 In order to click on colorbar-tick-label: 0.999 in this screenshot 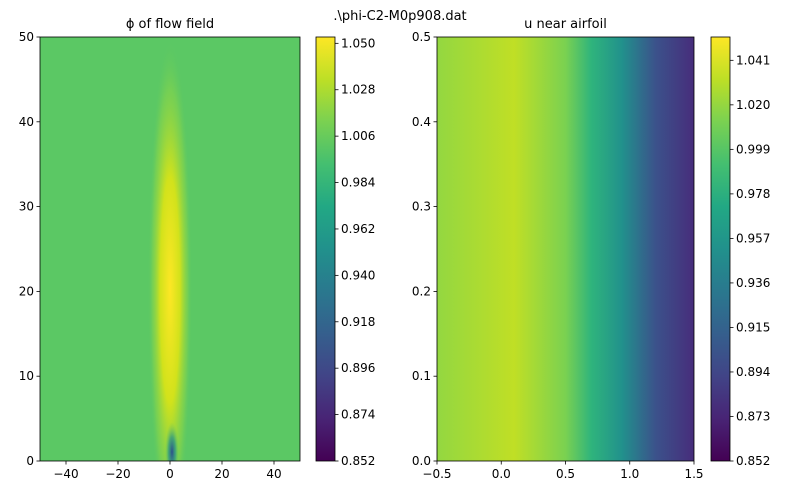, I will do `click(753, 149)`.